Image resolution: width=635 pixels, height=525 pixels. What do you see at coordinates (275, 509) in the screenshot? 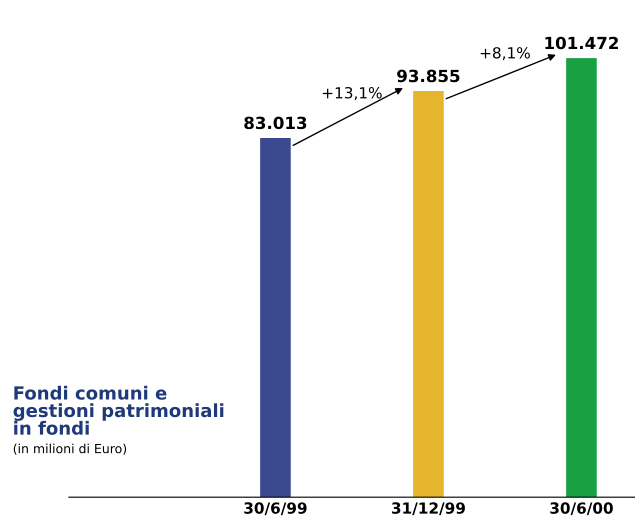
I see `x-tick-label: 30/6/99` at bounding box center [275, 509].